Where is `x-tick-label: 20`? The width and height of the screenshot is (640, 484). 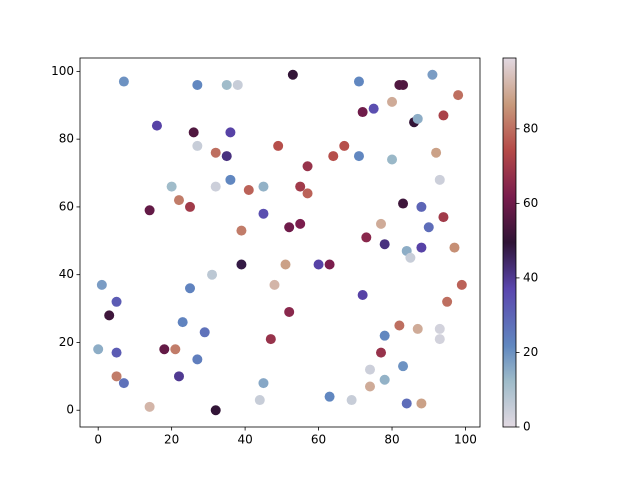 x-tick-label: 20 is located at coordinates (171, 440).